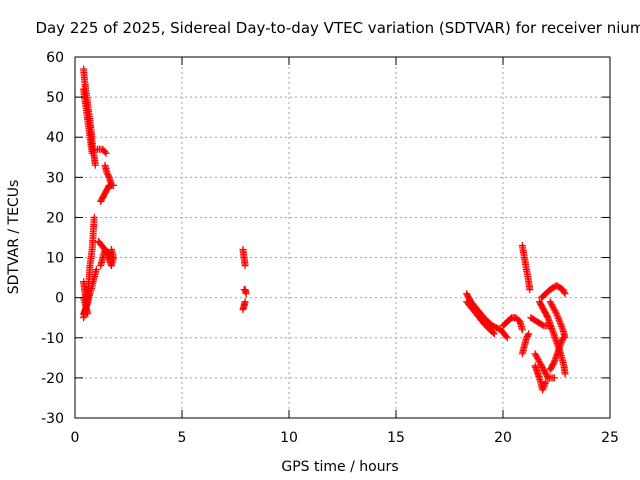 The height and width of the screenshot is (480, 640). I want to click on x-tick-label: 20, so click(503, 438).